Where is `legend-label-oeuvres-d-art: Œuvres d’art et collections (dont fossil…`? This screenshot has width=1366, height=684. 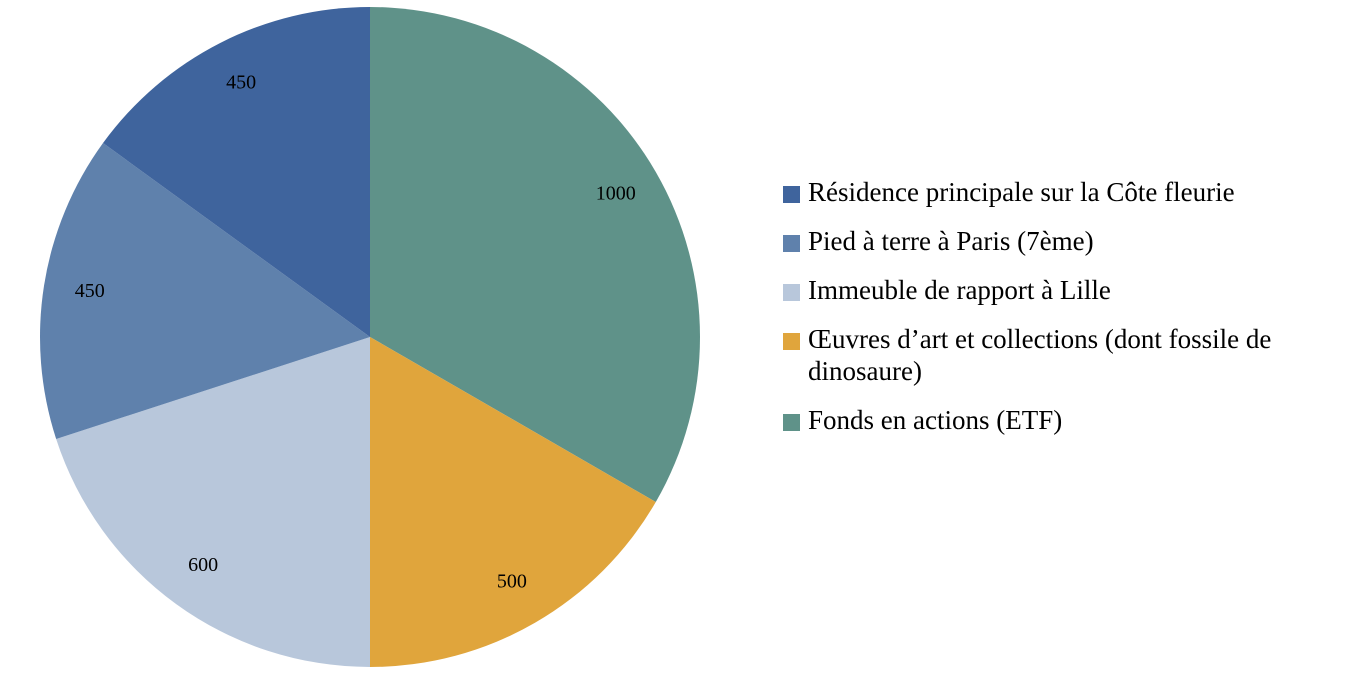
legend-label-oeuvres-d-art: Œuvres d’art et collections (dont fossil… is located at coordinates (1040, 355).